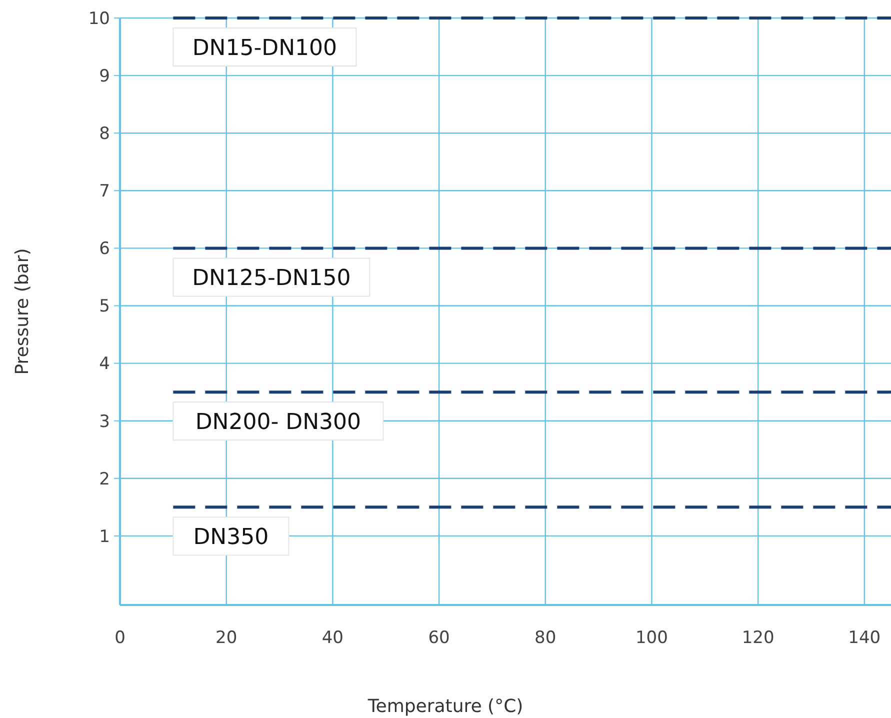  Describe the element at coordinates (278, 423) in the screenshot. I see `series-label: DN200- DN300` at that location.